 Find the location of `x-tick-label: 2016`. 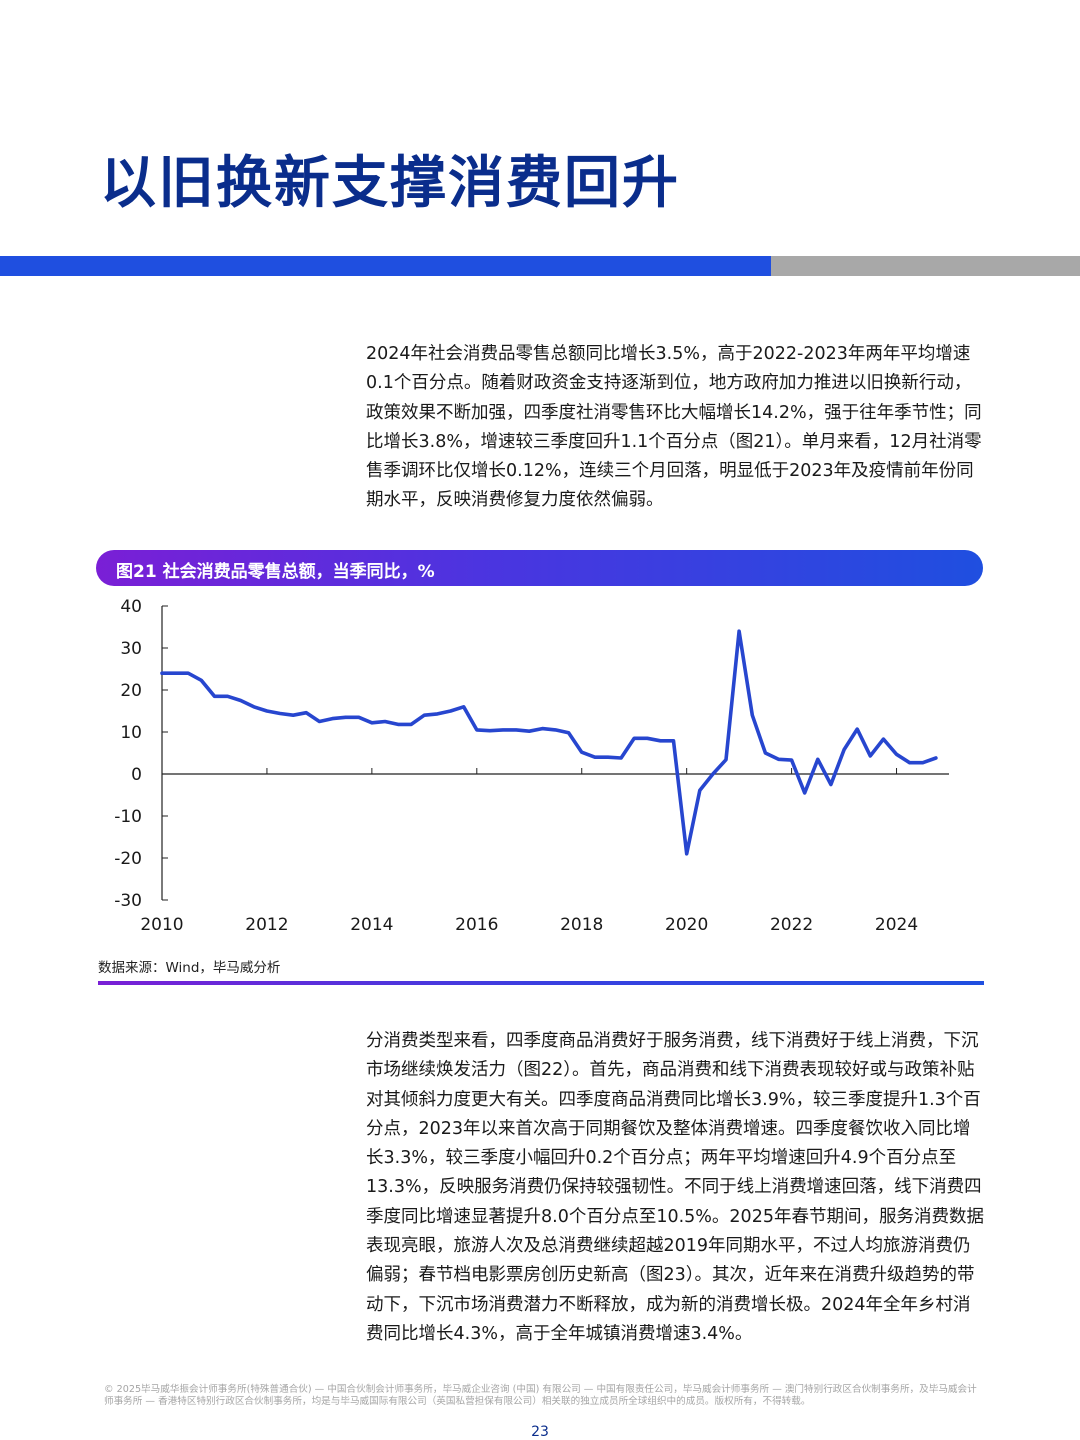

x-tick-label: 2016 is located at coordinates (476, 925).